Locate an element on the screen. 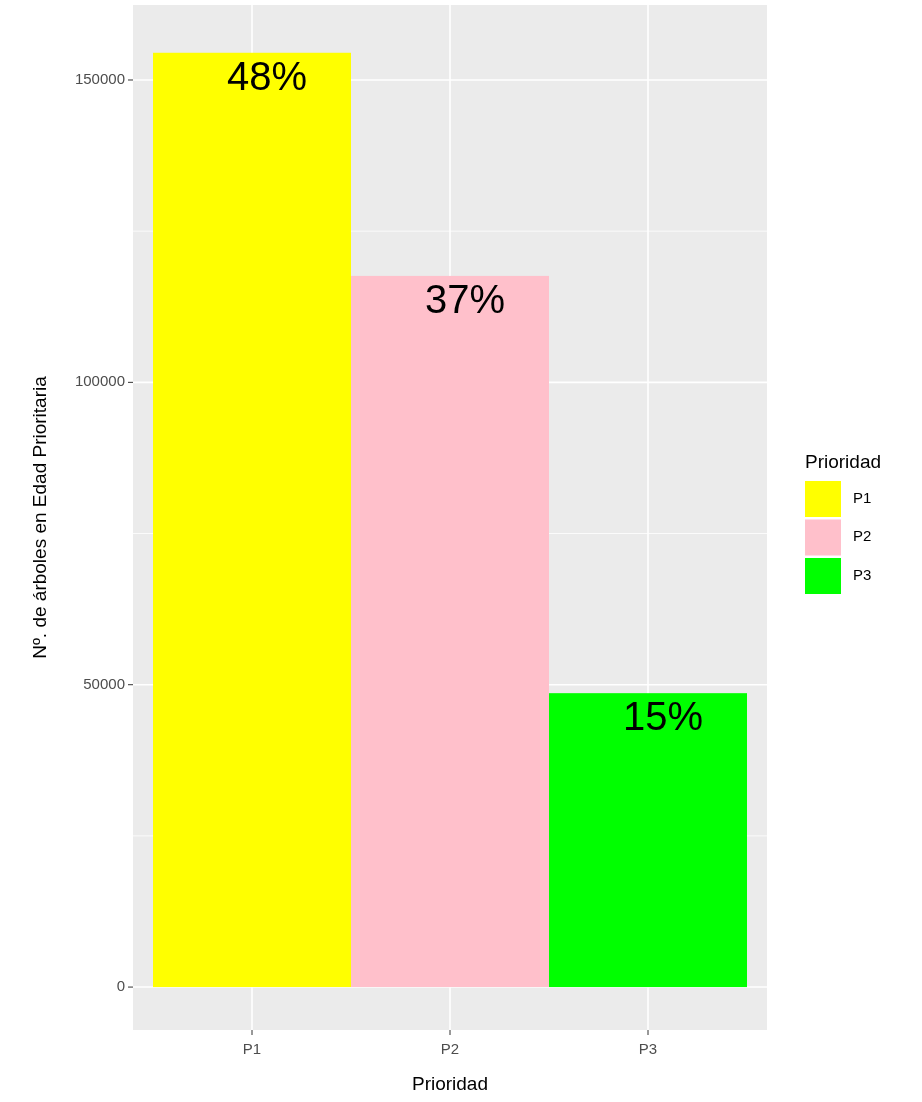 This screenshot has width=922, height=1102. x-tick-label: P2 is located at coordinates (450, 1048).